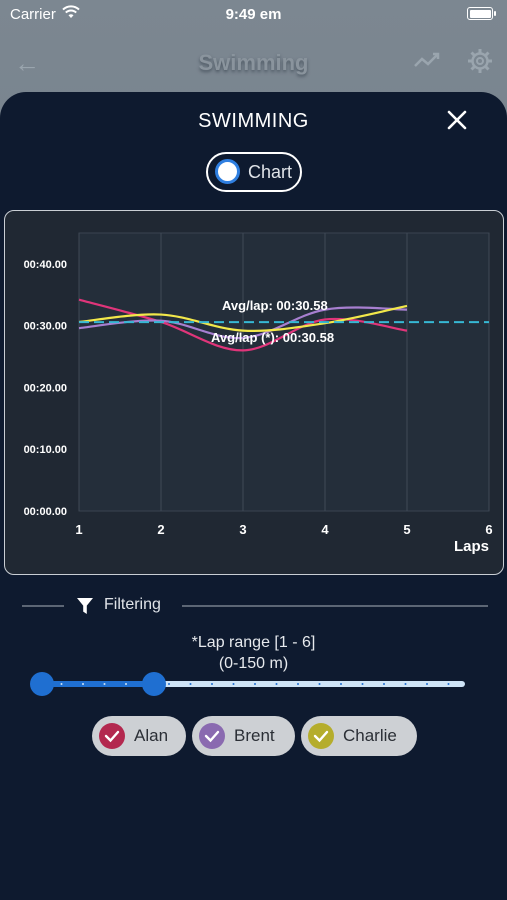 This screenshot has width=507, height=900. What do you see at coordinates (42, 684) in the screenshot?
I see `slider-thumb-low` at bounding box center [42, 684].